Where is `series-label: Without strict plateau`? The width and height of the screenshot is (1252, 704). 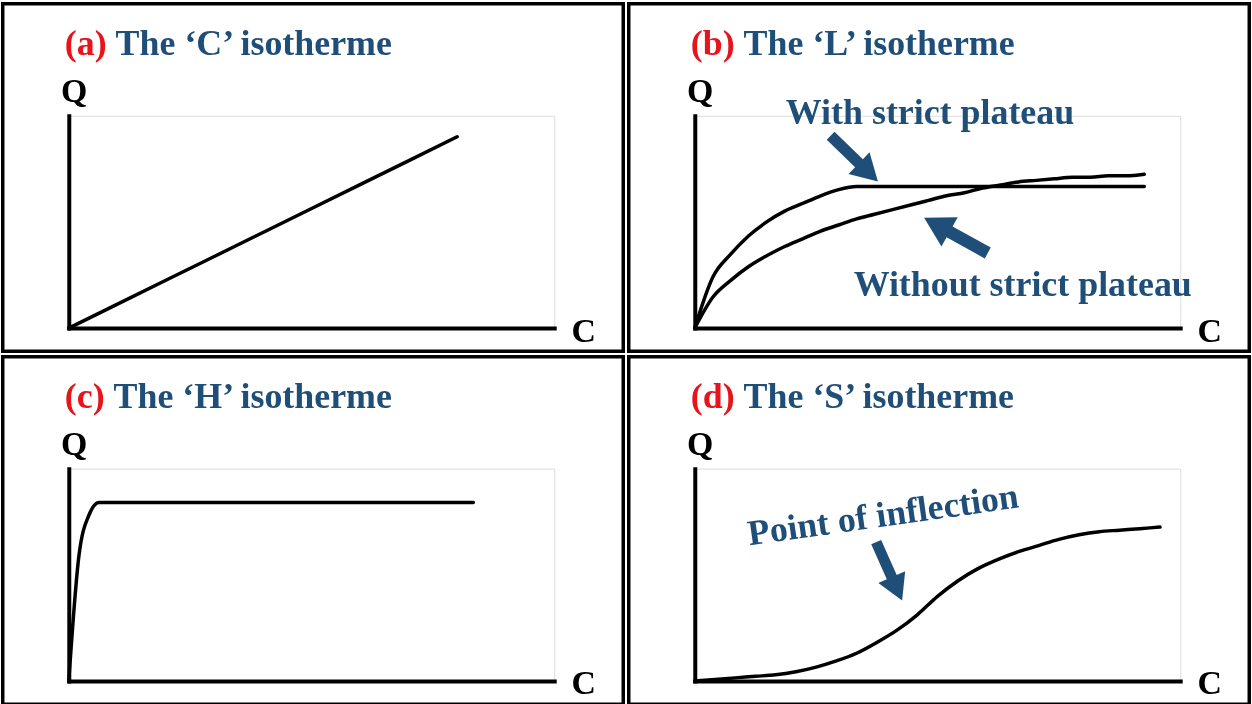
series-label: Without strict plateau is located at coordinates (1022, 284).